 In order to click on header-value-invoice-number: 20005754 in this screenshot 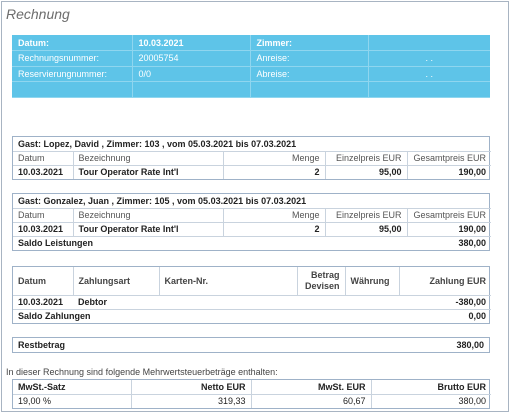, I will do `click(191, 58)`.